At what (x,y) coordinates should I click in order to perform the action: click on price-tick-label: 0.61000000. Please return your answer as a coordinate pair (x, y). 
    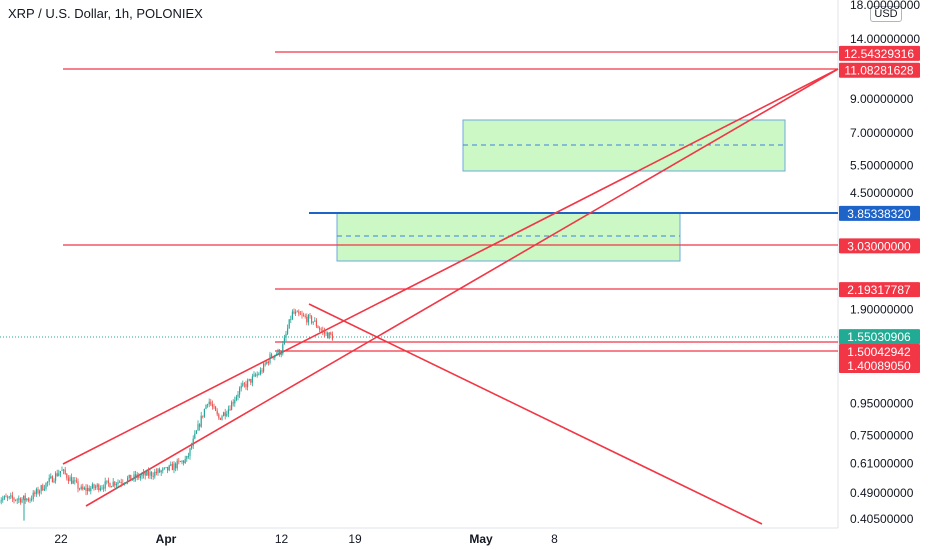
    Looking at the image, I should click on (882, 464).